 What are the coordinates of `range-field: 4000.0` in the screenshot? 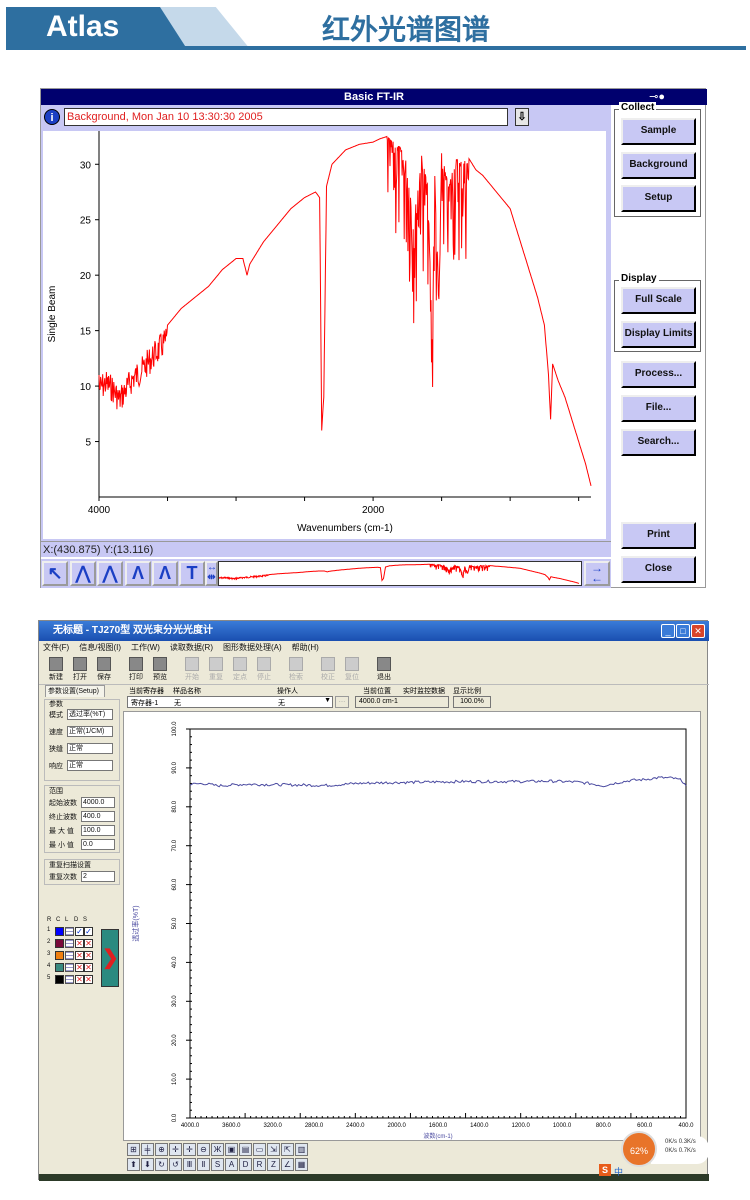 It's located at (98, 802).